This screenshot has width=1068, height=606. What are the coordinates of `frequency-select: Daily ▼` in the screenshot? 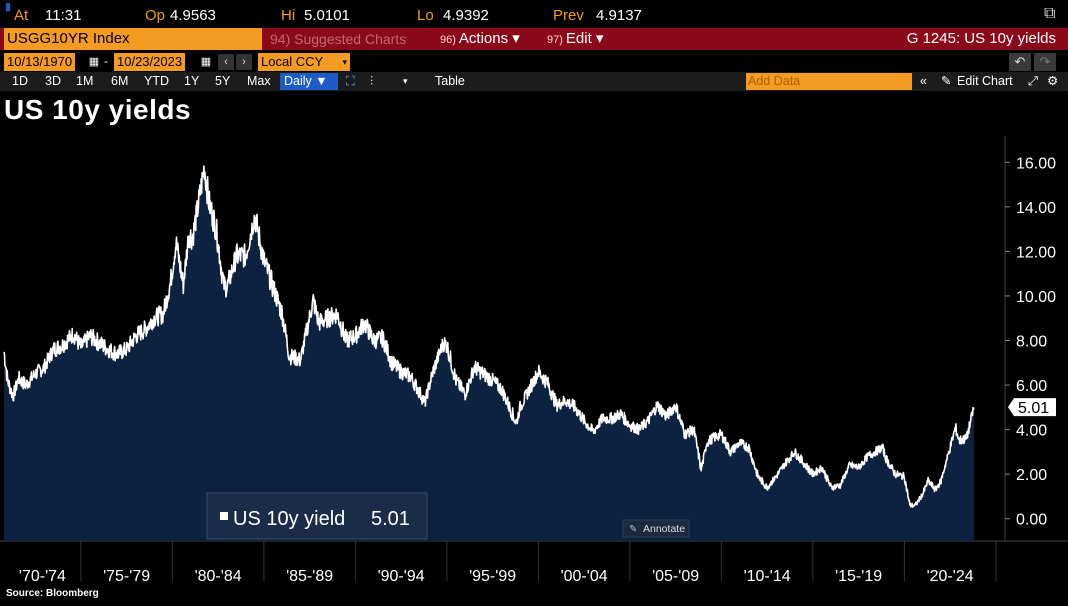 It's located at (309, 81).